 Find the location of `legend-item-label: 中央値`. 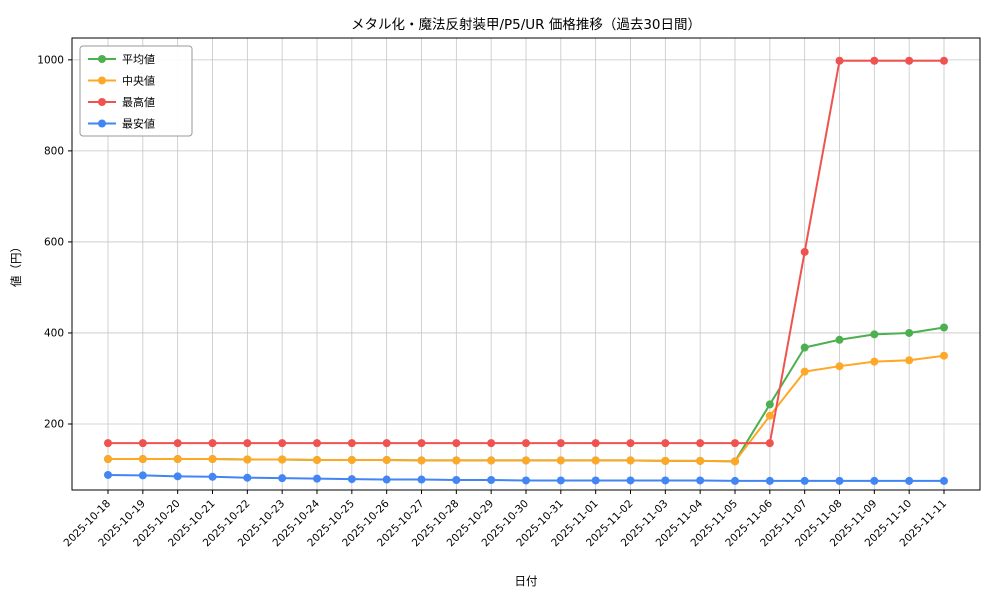

legend-item-label: 中央値 is located at coordinates (138, 80).